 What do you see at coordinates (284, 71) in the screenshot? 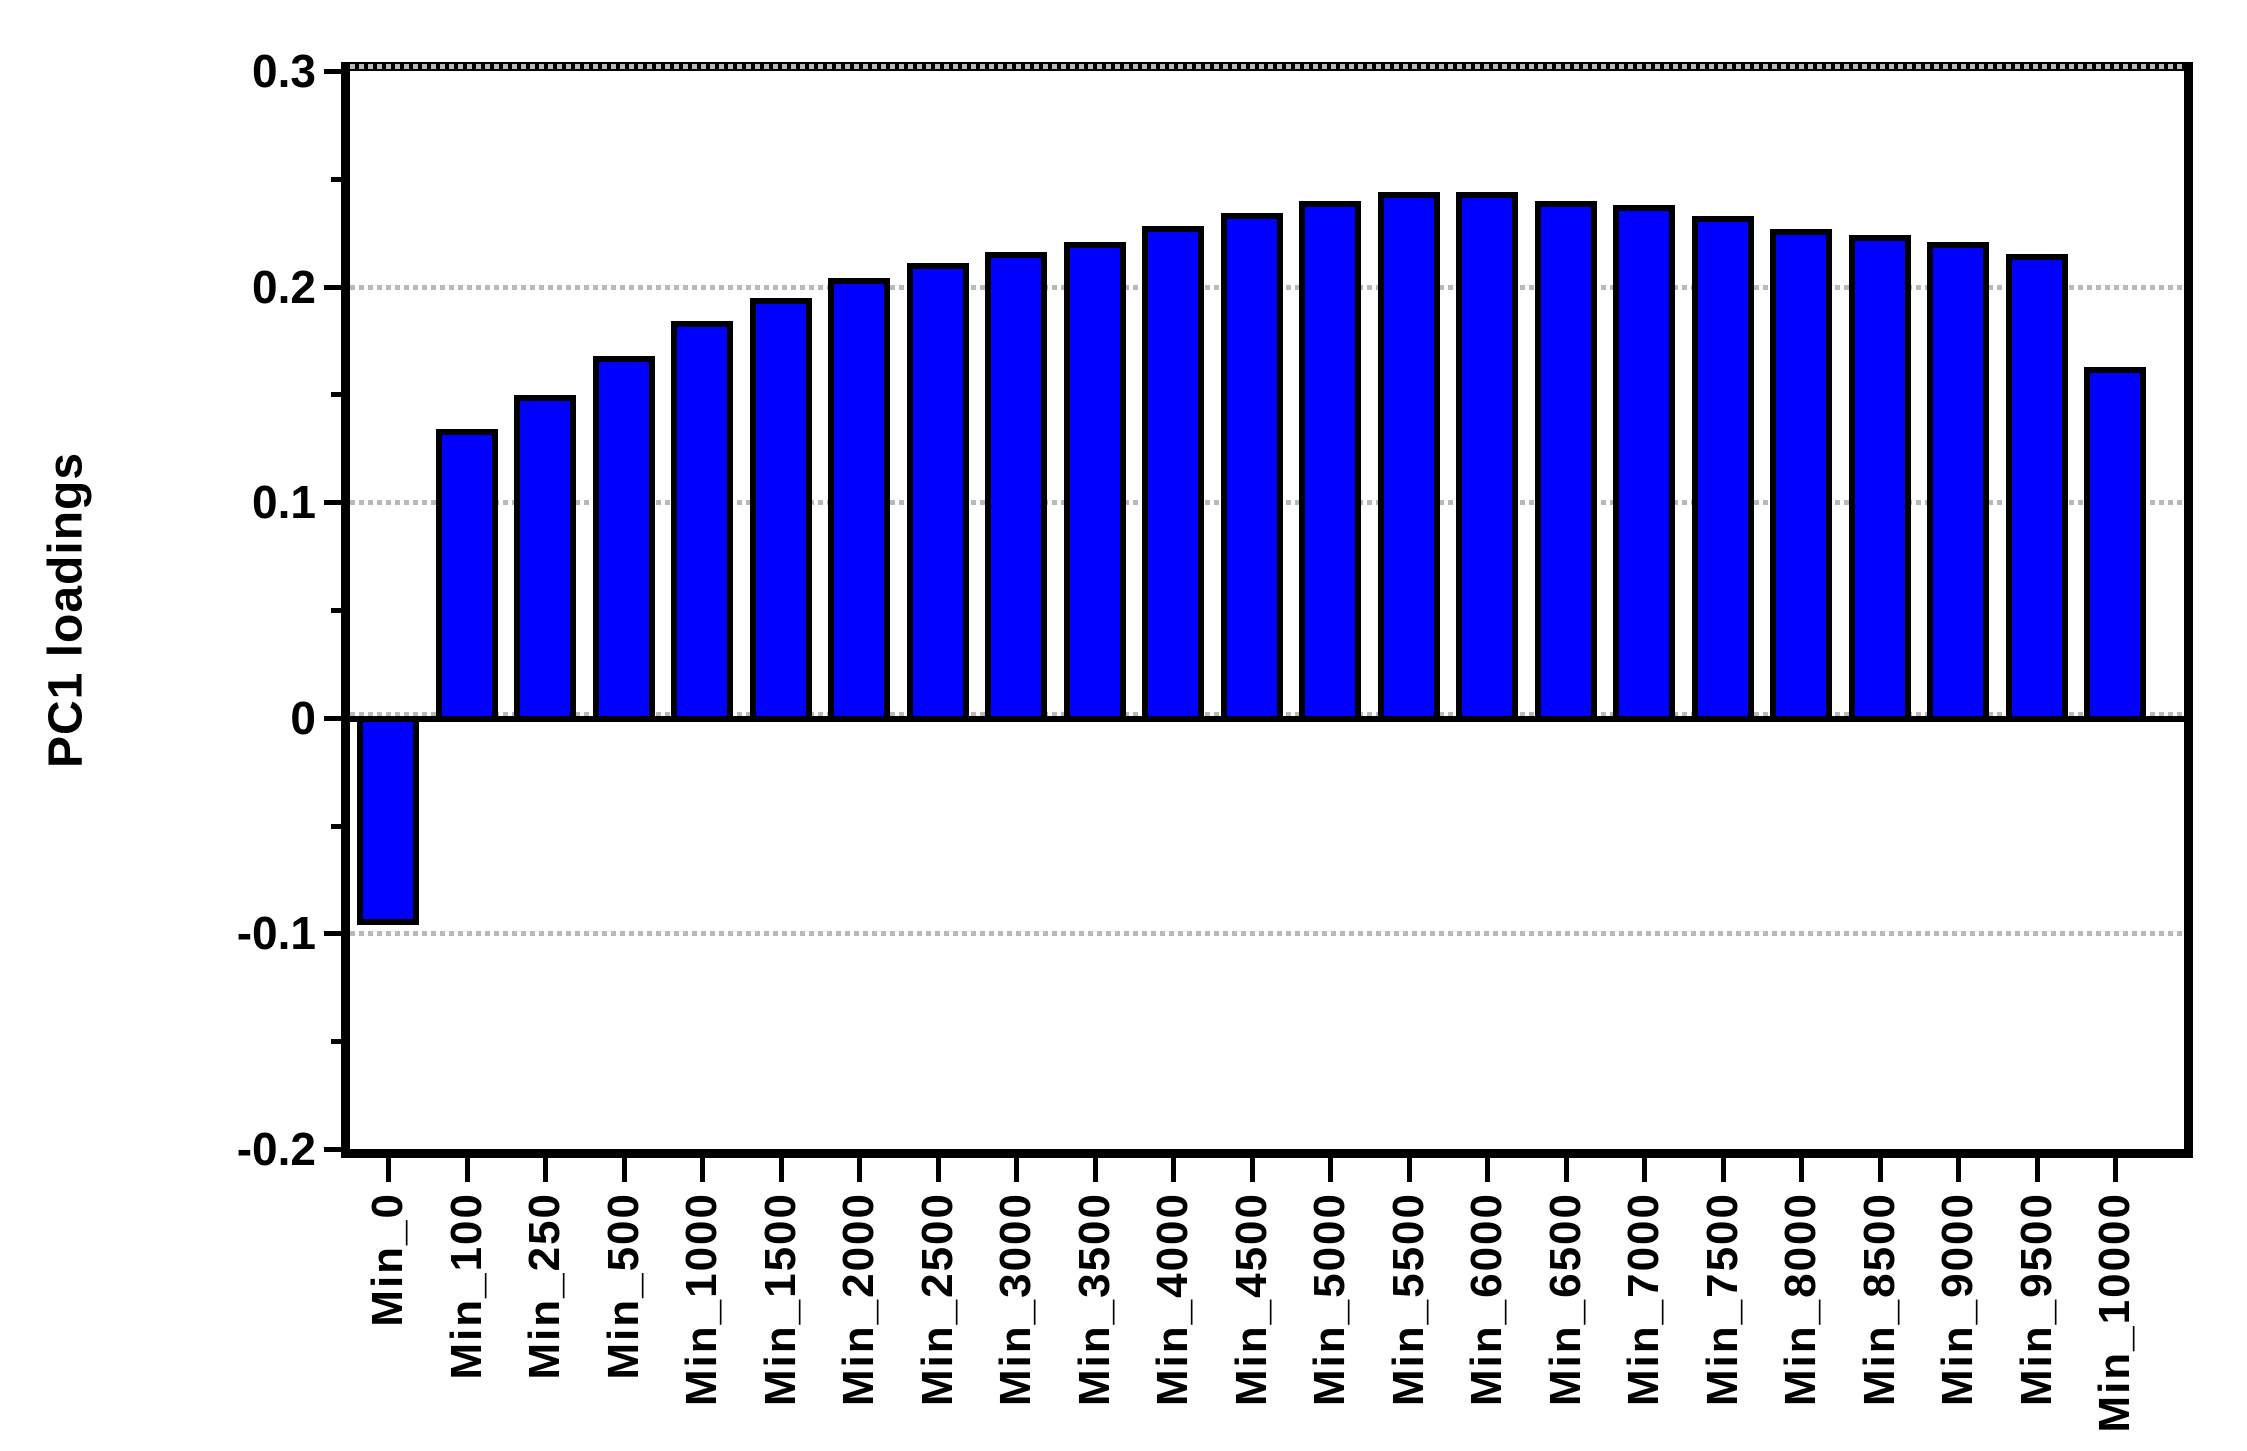
I see `y-tick-label: 0.3` at bounding box center [284, 71].